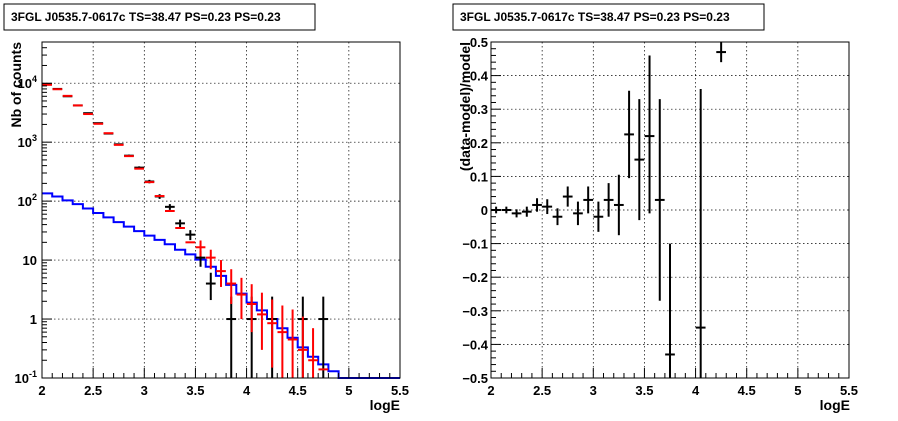  Describe the element at coordinates (27, 200) in the screenshot. I see `y-tick-label: 10²` at that location.